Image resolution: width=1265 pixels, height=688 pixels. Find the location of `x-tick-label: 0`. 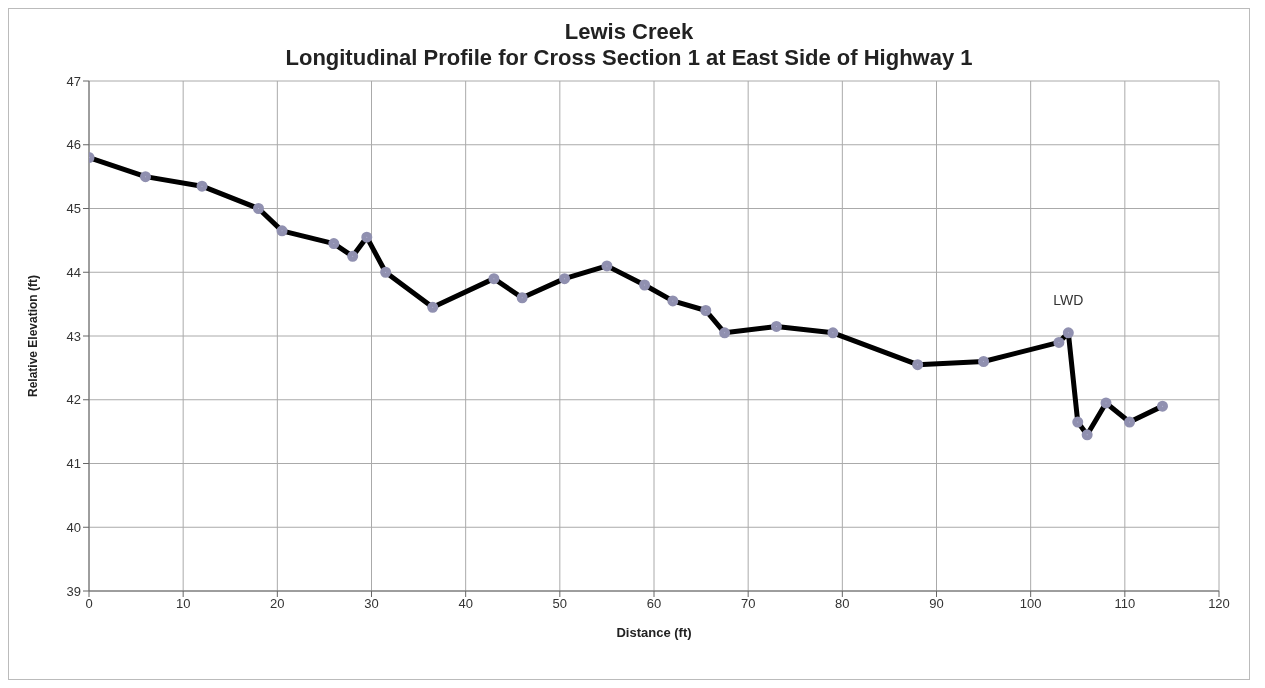

x-tick-label: 0 is located at coordinates (89, 604).